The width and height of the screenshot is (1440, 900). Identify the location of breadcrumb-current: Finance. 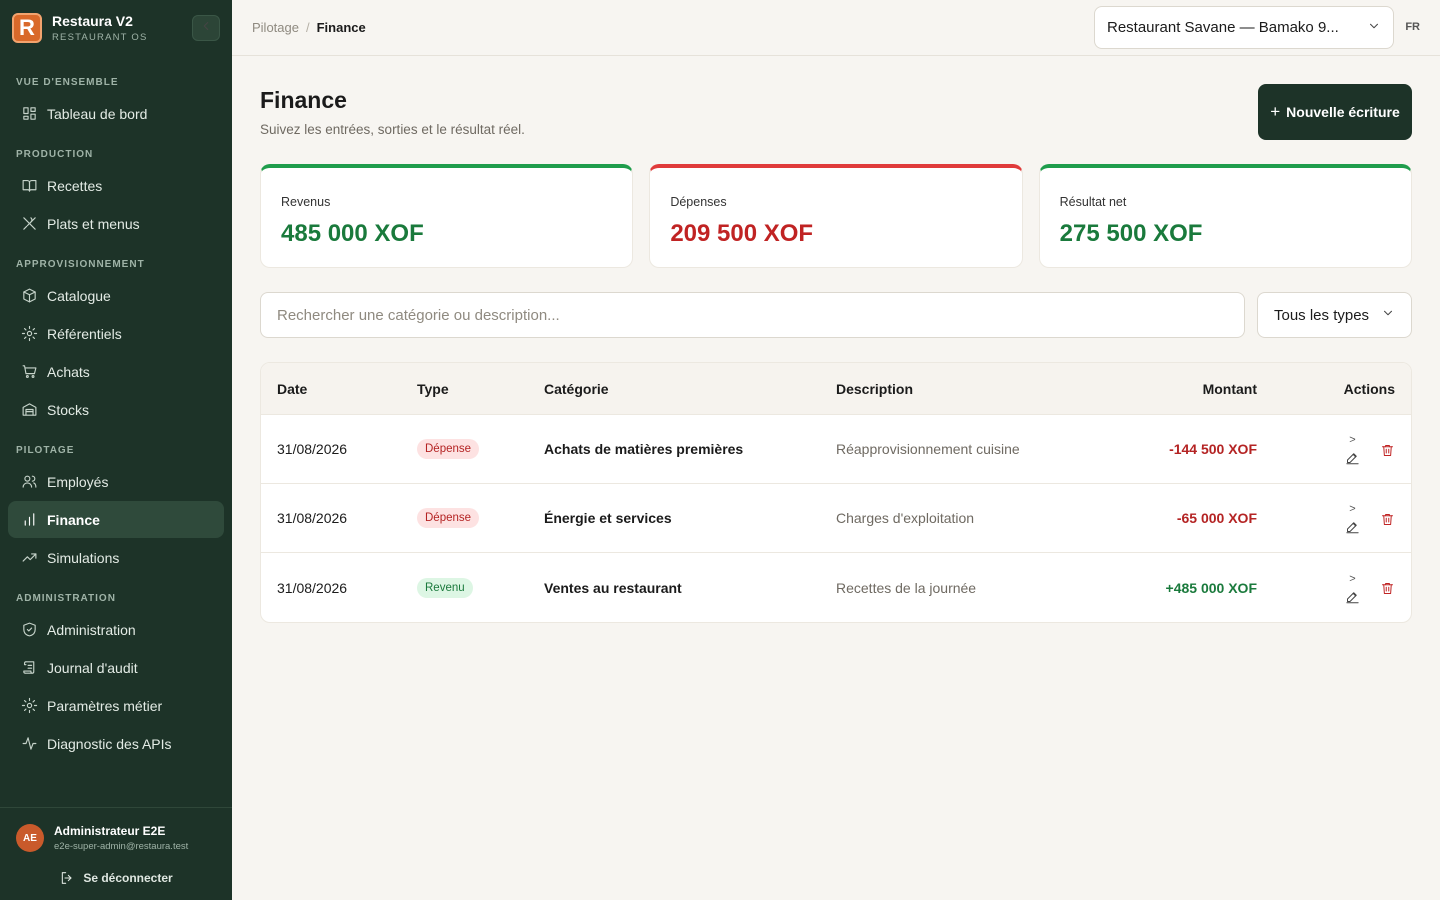
(341, 27).